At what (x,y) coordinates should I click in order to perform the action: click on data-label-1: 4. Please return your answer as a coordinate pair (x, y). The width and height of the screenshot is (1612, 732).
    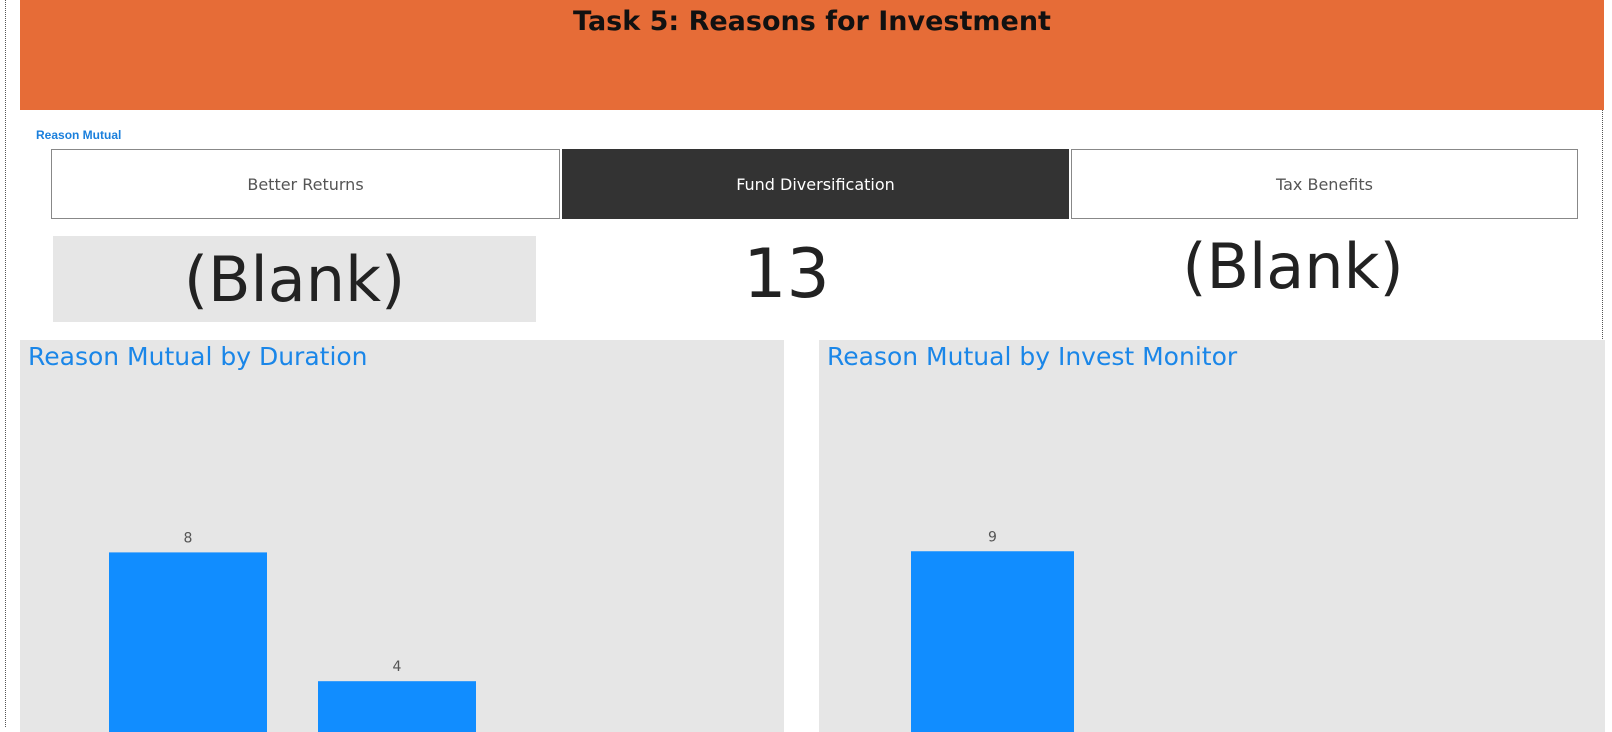
    Looking at the image, I should click on (397, 667).